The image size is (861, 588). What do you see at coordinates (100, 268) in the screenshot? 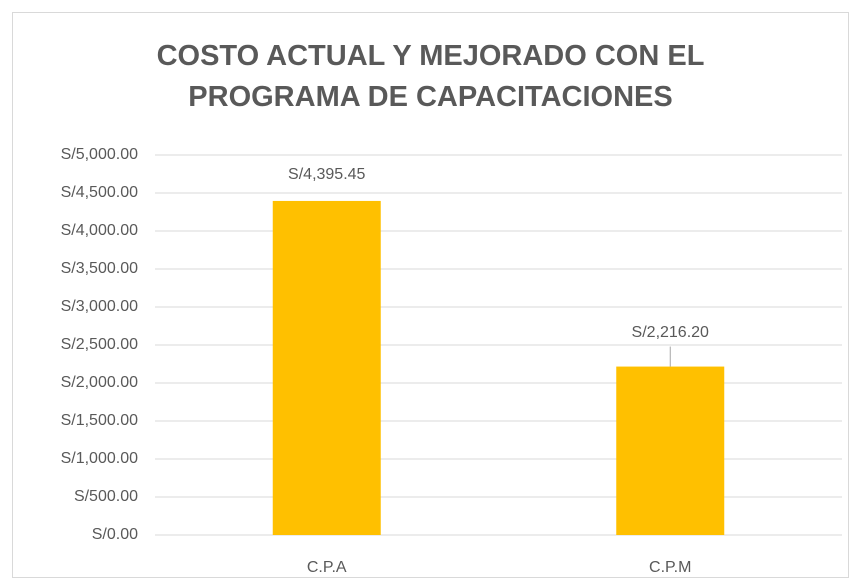
I see `y-tick-label: S/3,500.00` at bounding box center [100, 268].